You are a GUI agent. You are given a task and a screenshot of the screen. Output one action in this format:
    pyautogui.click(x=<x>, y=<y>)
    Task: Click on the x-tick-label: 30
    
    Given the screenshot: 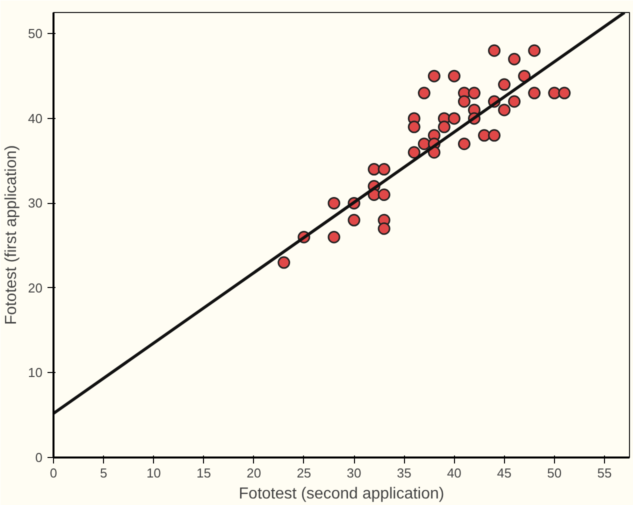 What is the action you would take?
    pyautogui.click(x=354, y=473)
    